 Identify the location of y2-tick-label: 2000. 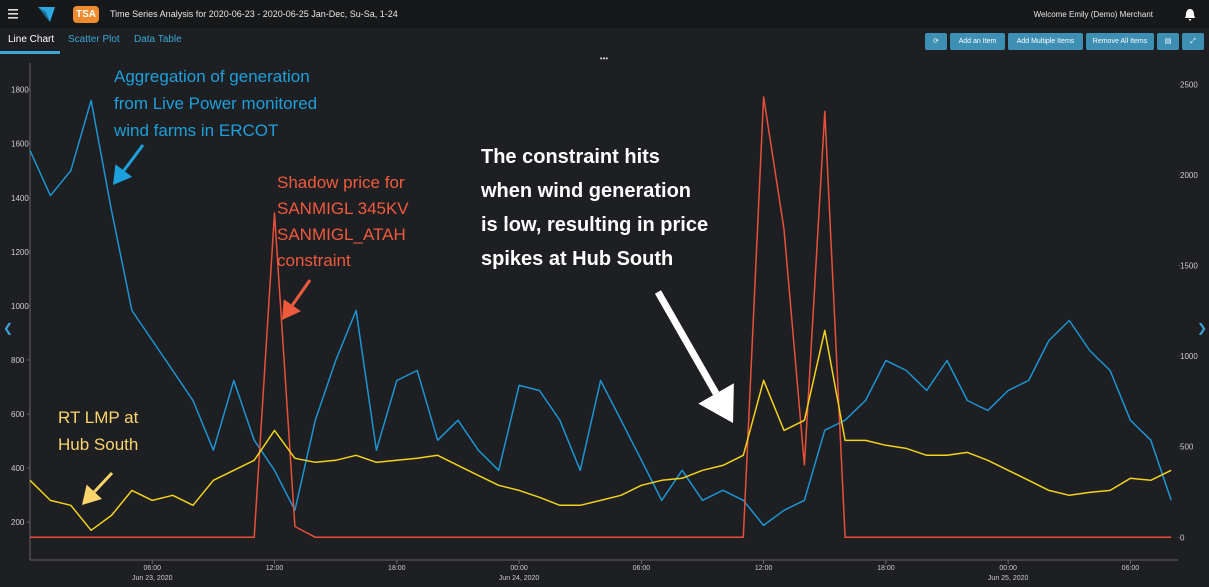
(1189, 175).